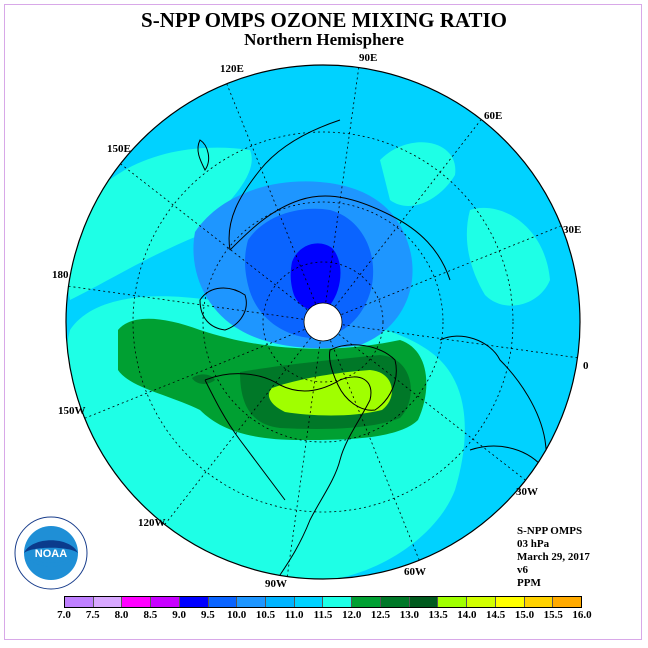  Describe the element at coordinates (276, 584) in the screenshot. I see `lon-label-90w: 90W` at that location.